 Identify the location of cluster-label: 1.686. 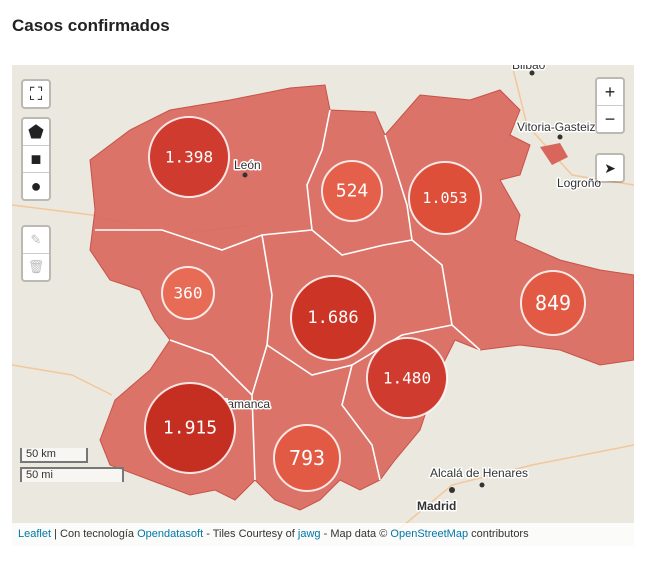
(332, 318).